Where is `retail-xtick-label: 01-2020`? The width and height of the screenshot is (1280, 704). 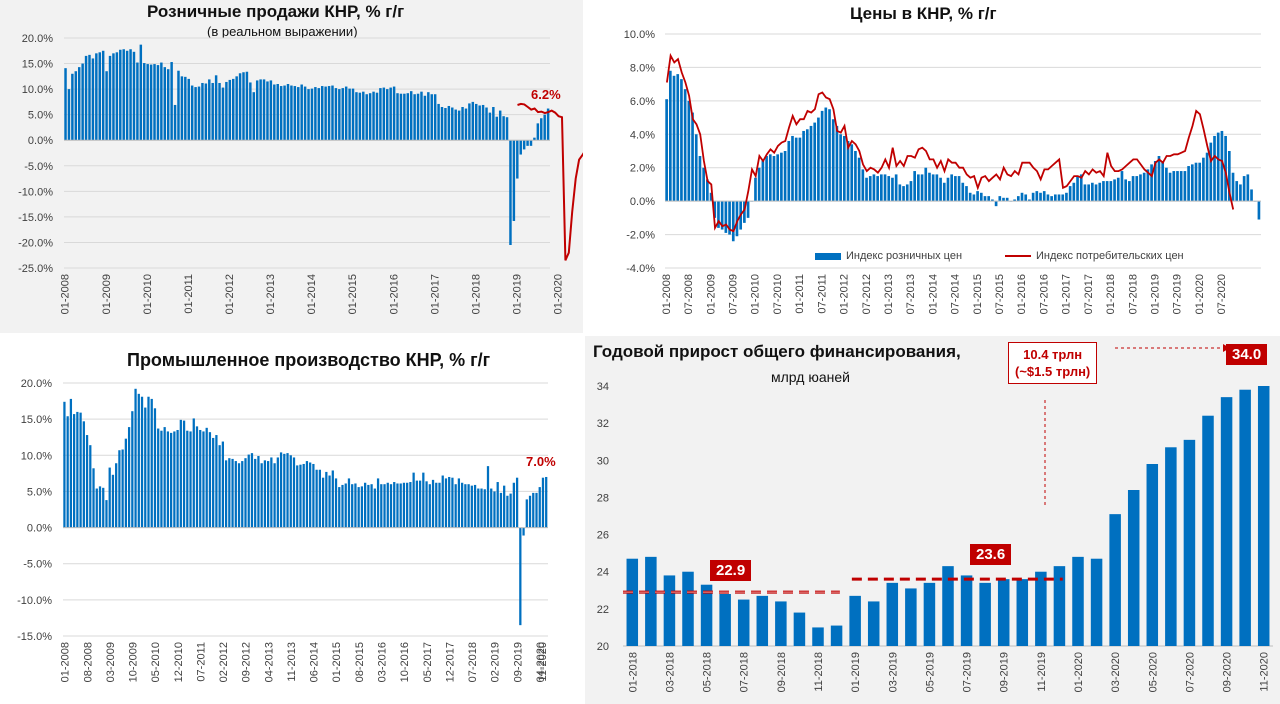 retail-xtick-label: 01-2020 is located at coordinates (559, 294).